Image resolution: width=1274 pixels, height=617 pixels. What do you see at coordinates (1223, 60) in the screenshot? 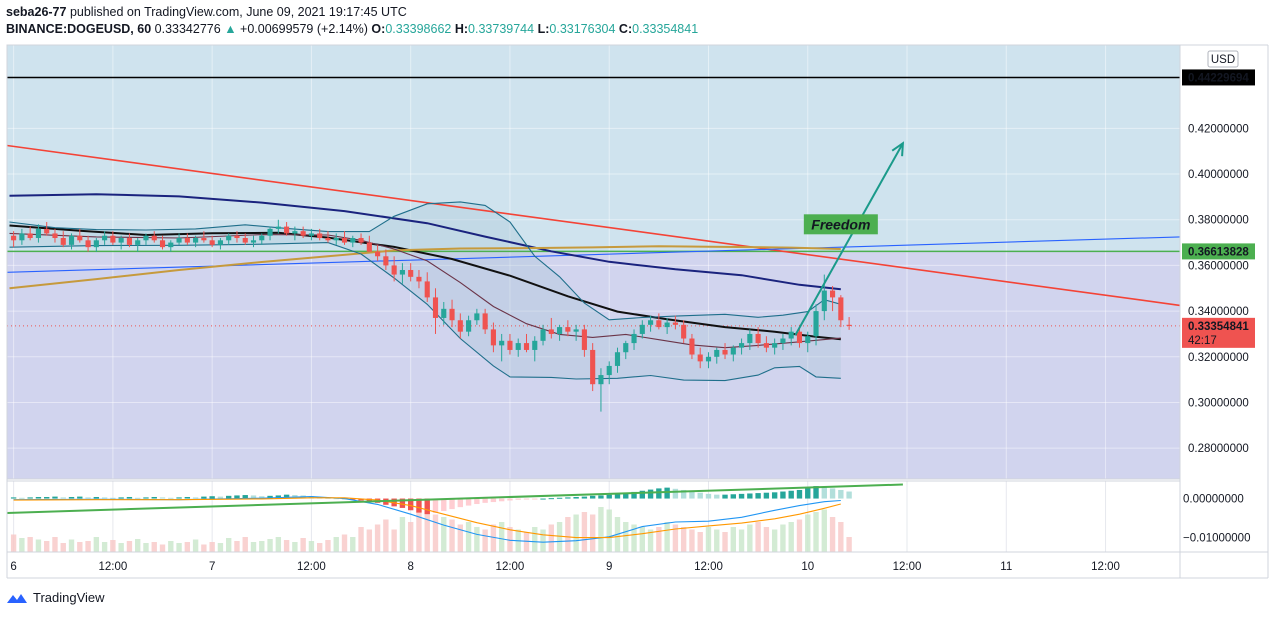
I see `currency-label: USD` at bounding box center [1223, 60].